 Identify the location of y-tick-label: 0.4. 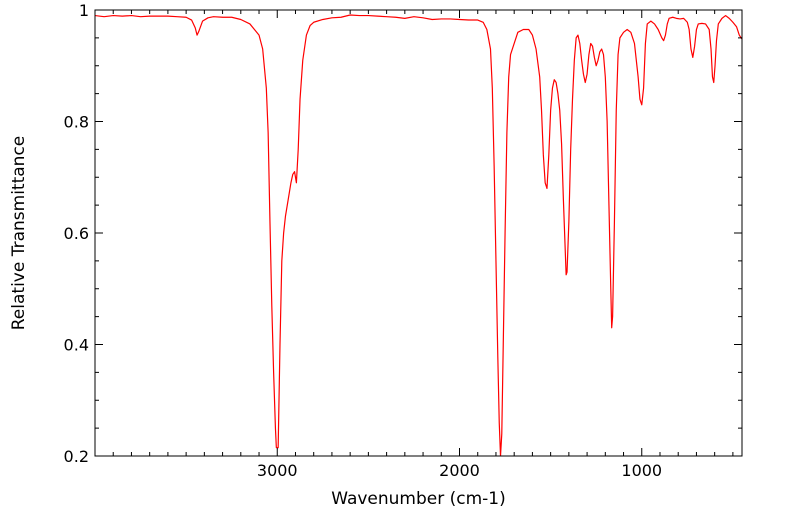
(76, 345).